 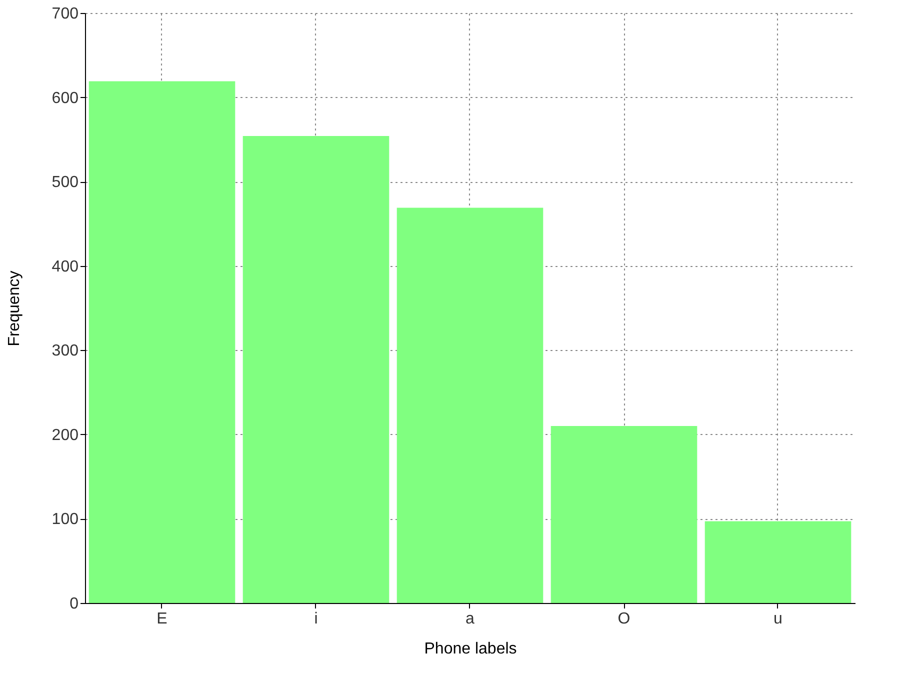 What do you see at coordinates (14, 308) in the screenshot?
I see `y-axis-title: Frequency` at bounding box center [14, 308].